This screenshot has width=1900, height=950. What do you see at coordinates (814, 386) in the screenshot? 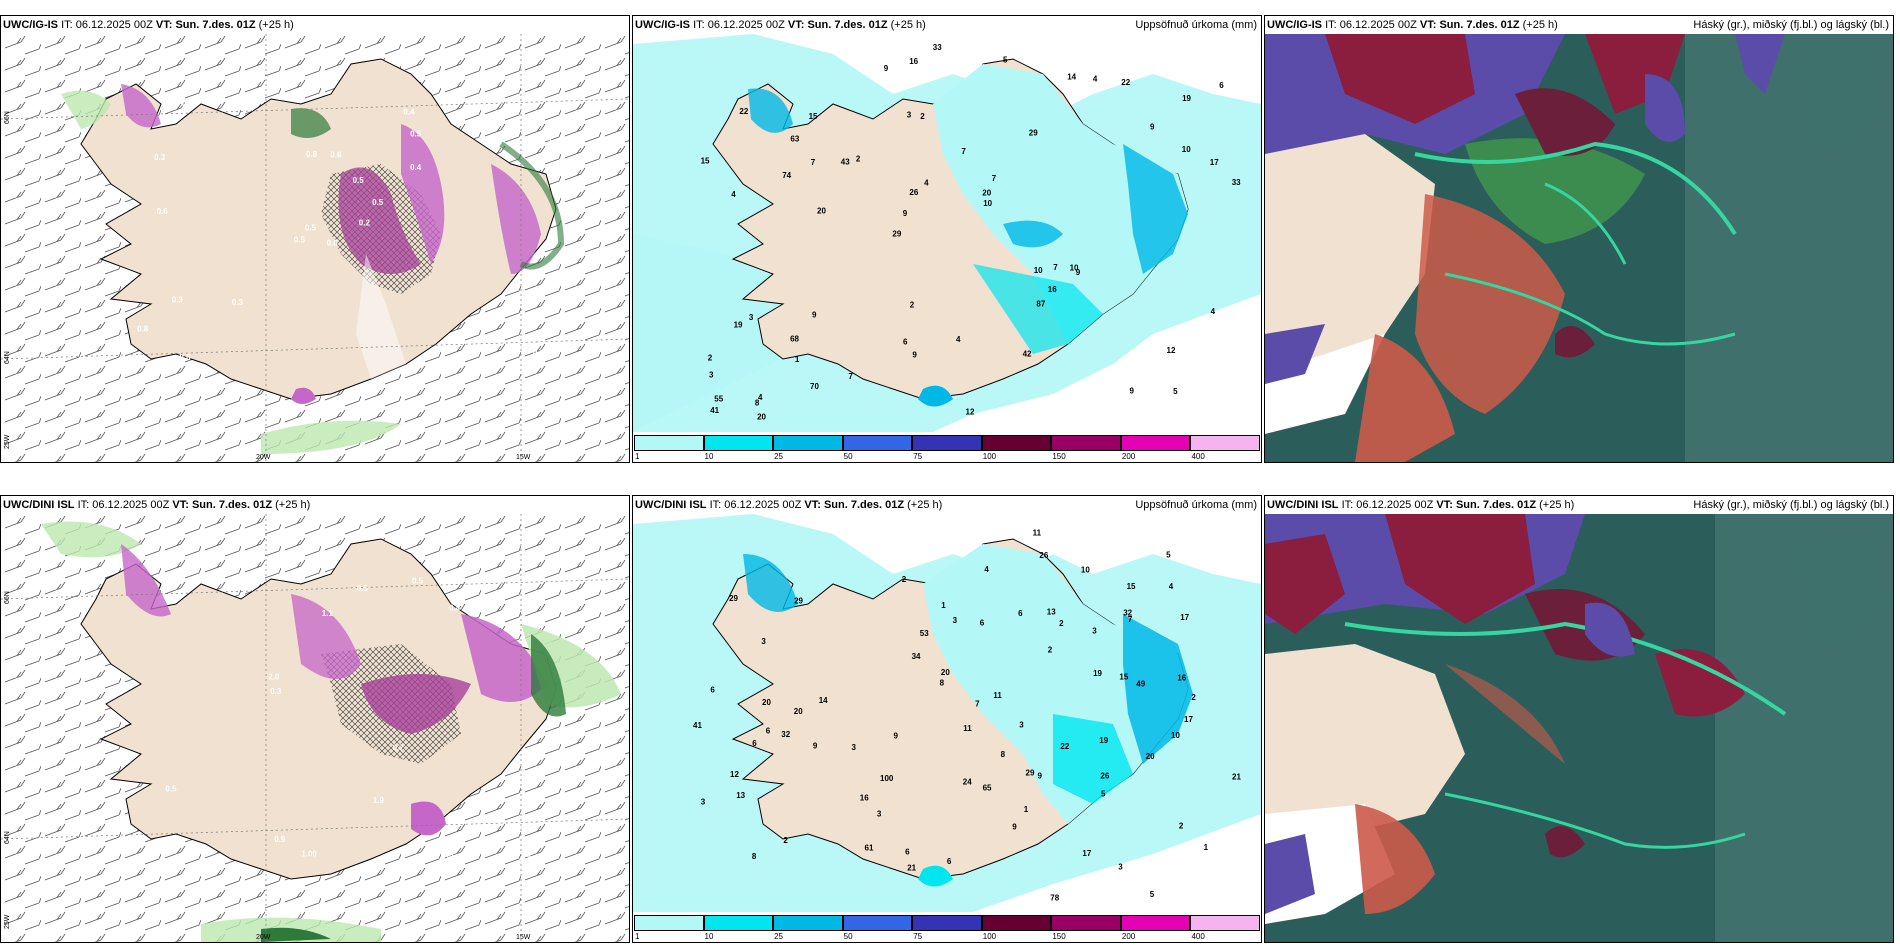
I see `value-label: 70` at bounding box center [814, 386].